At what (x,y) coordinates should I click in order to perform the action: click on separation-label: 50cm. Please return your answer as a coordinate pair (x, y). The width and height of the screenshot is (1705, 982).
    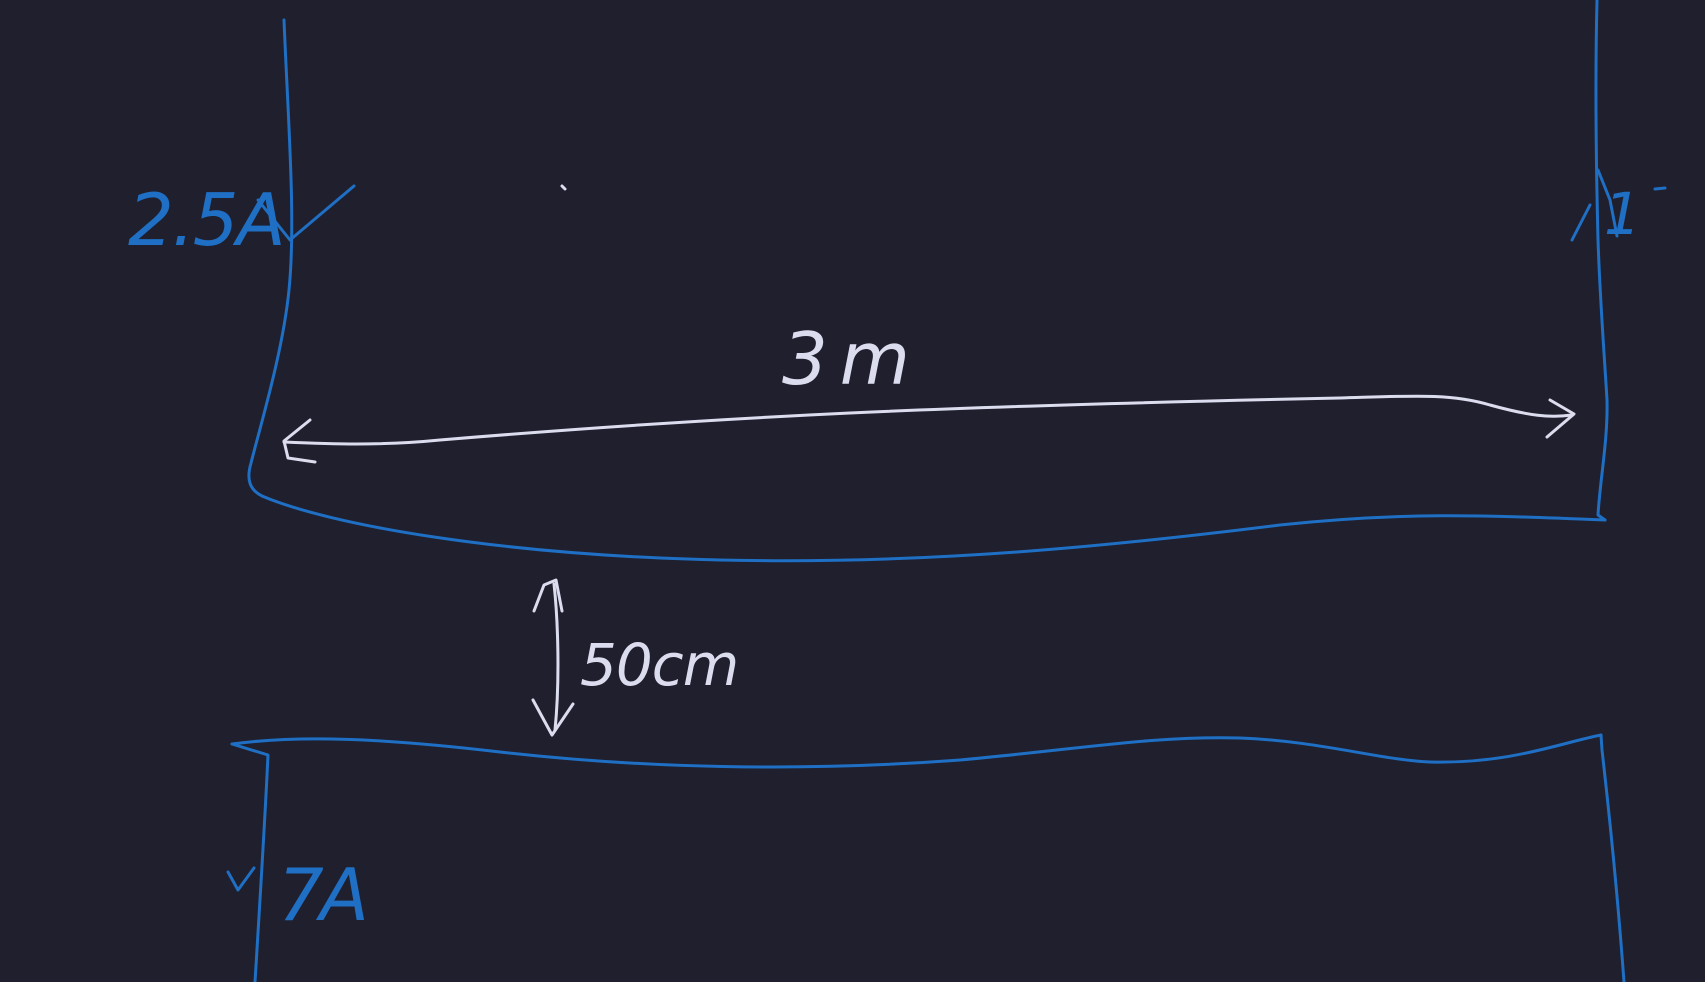
    Looking at the image, I should click on (659, 665).